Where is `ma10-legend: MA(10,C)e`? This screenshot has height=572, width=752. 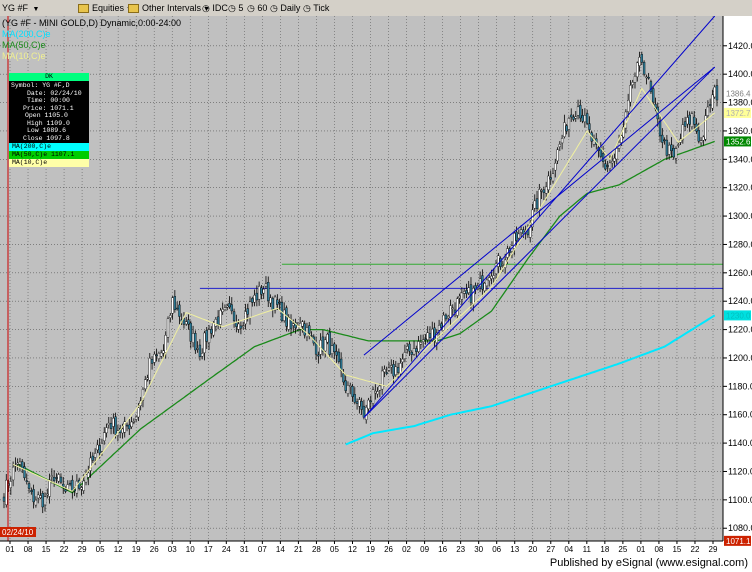 ma10-legend: MA(10,C)e is located at coordinates (24, 56).